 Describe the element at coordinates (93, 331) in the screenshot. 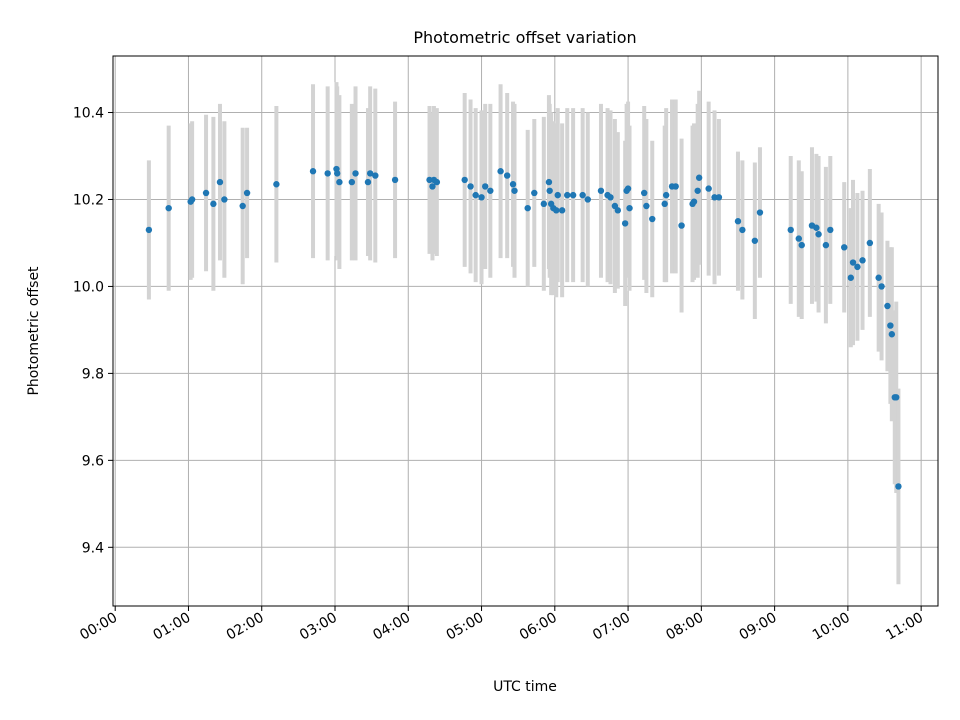

I see `y-axis-ticks: 9.4 9.6 9.8 10.0 10.2 10.4` at that location.